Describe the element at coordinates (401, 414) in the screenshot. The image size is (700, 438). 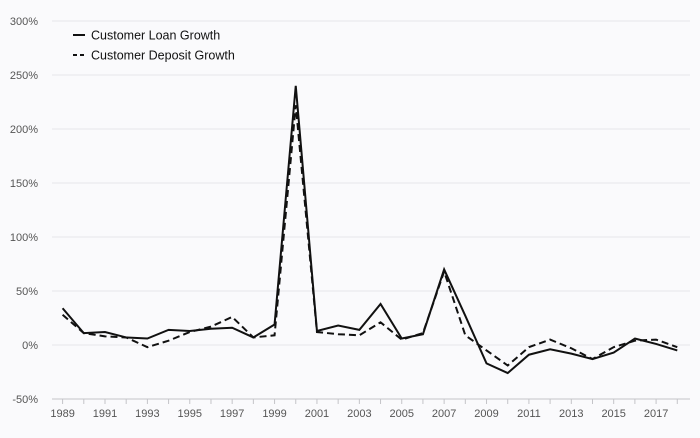
I see `x-tick-label: 2005` at that location.